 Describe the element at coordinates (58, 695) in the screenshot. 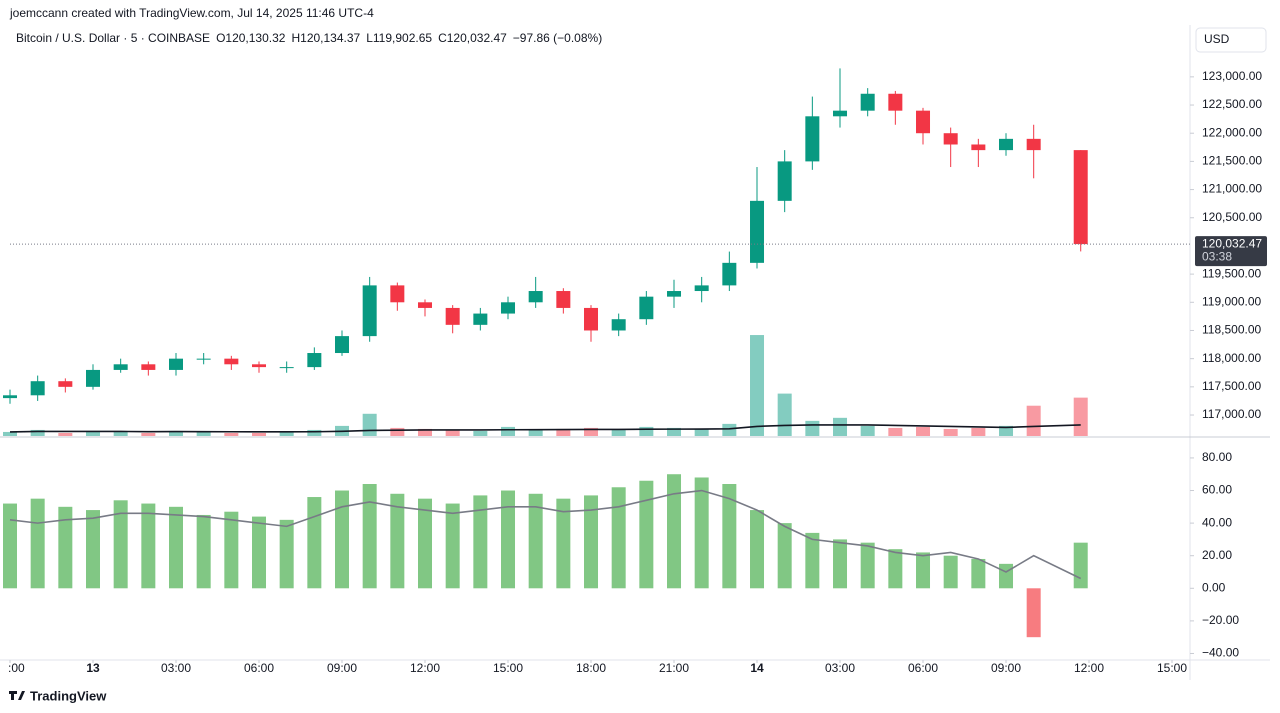

I see `logo: TradingView` at that location.